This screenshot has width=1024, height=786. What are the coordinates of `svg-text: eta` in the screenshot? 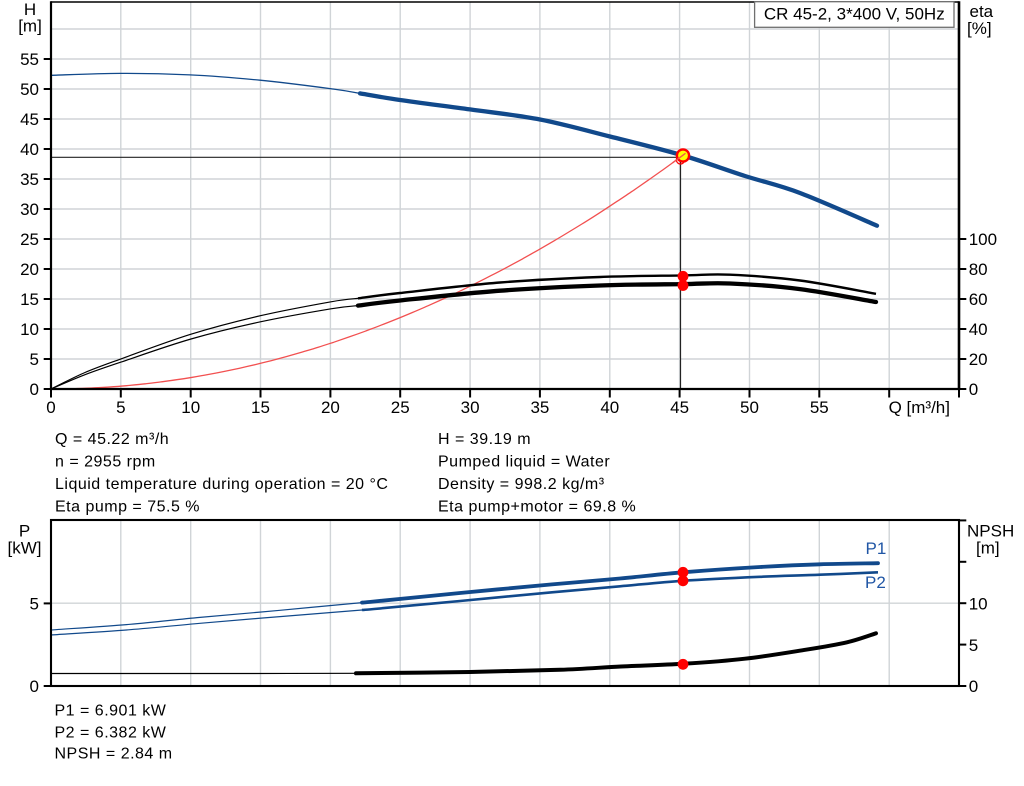 It's located at (982, 11).